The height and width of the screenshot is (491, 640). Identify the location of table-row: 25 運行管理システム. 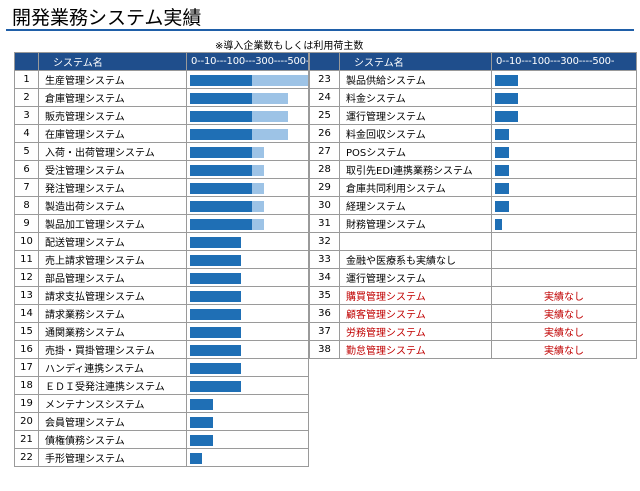
(473, 115).